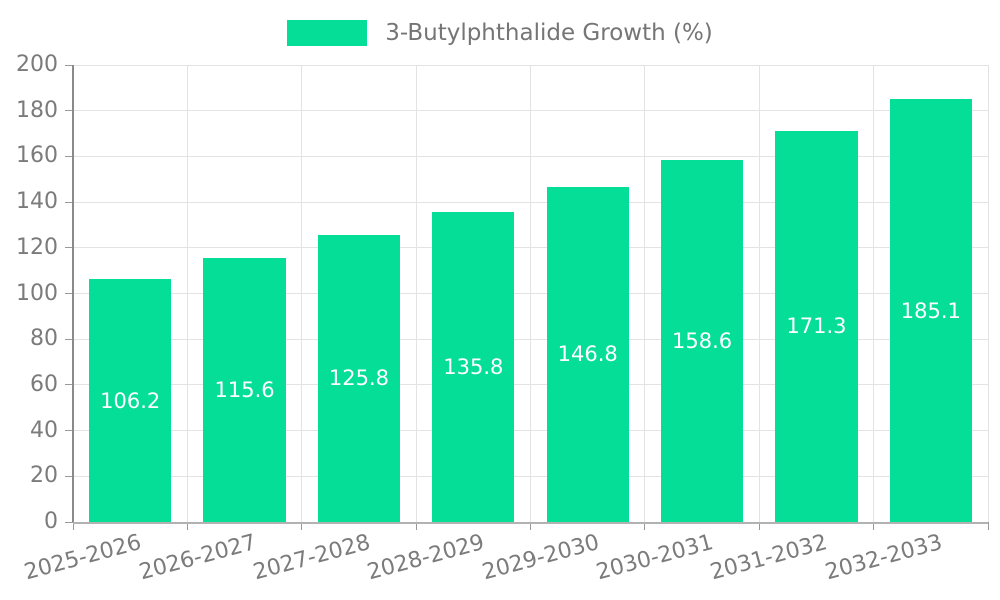 Image resolution: width=1000 pixels, height=600 pixels. Describe the element at coordinates (44, 476) in the screenshot. I see `y-tick-label: 20` at that location.